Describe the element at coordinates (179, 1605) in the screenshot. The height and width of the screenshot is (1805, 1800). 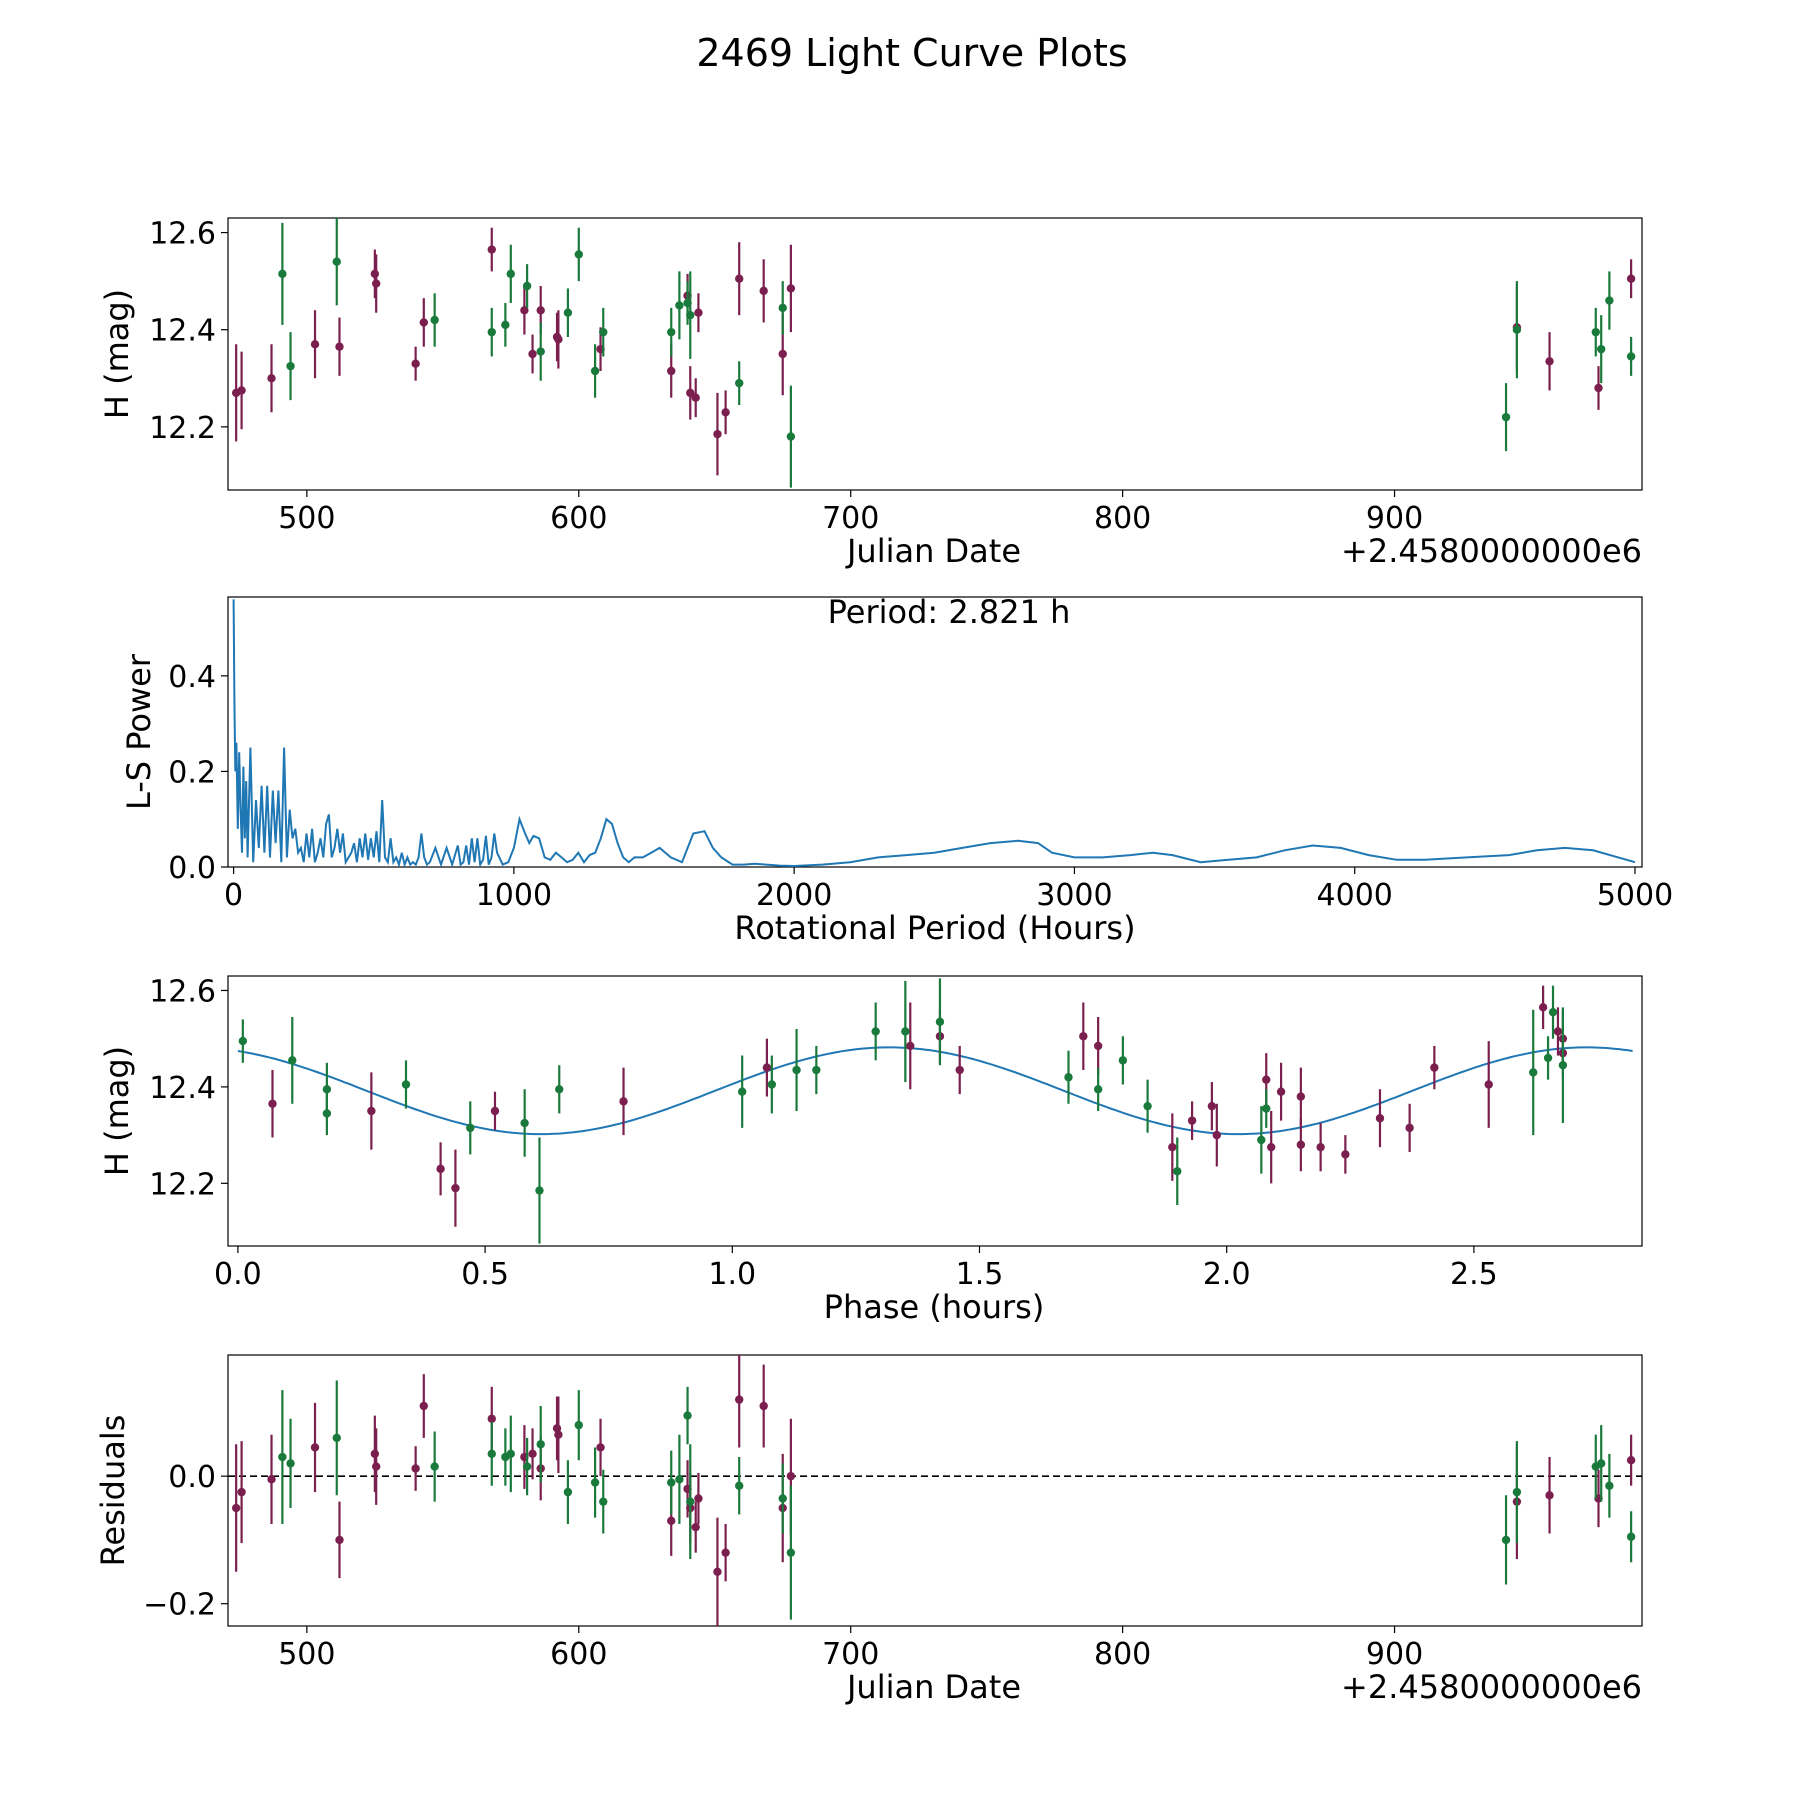
I see `y-tick-label: −0.2` at that location.